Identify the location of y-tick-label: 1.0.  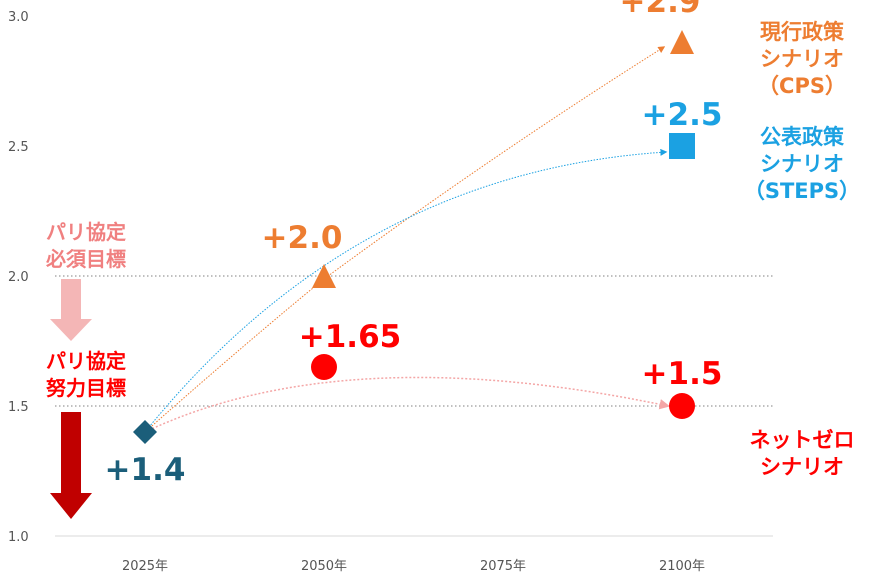
(18, 537).